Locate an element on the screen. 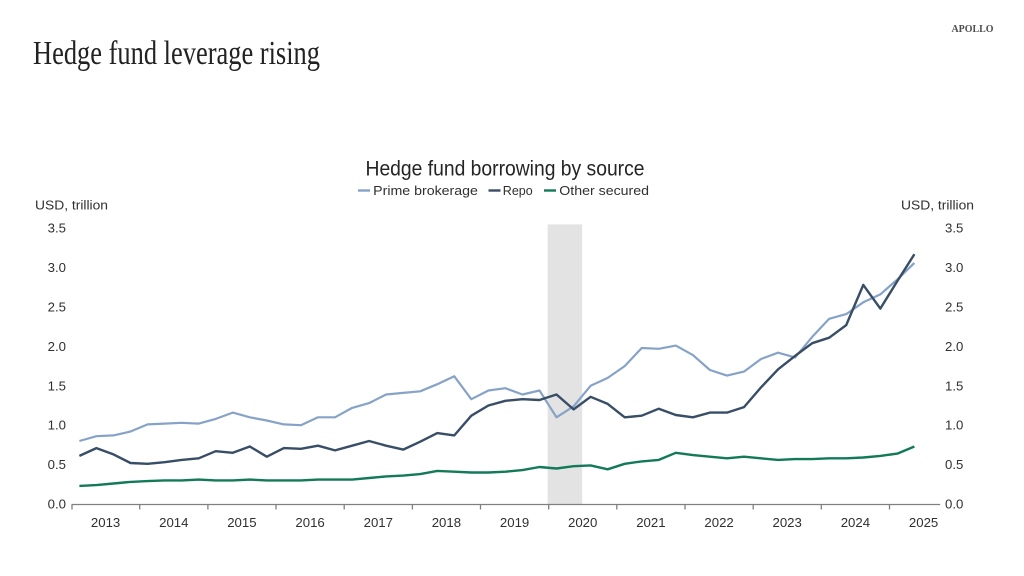  svg-text: 2016 is located at coordinates (309, 522).